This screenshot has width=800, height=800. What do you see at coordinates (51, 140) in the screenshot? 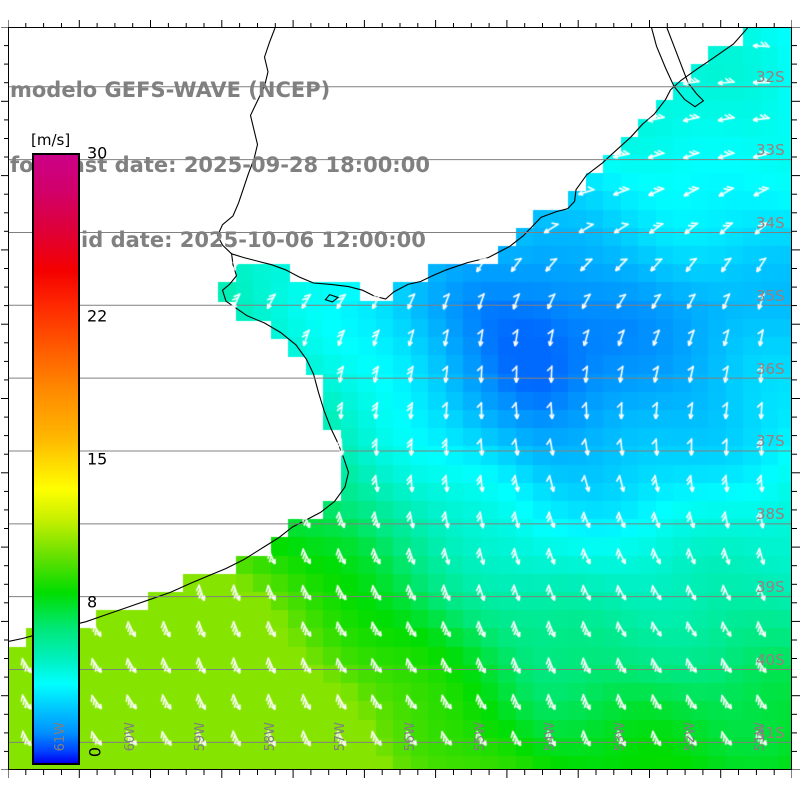
I see `colorbar-units-label: [m/s]` at bounding box center [51, 140].